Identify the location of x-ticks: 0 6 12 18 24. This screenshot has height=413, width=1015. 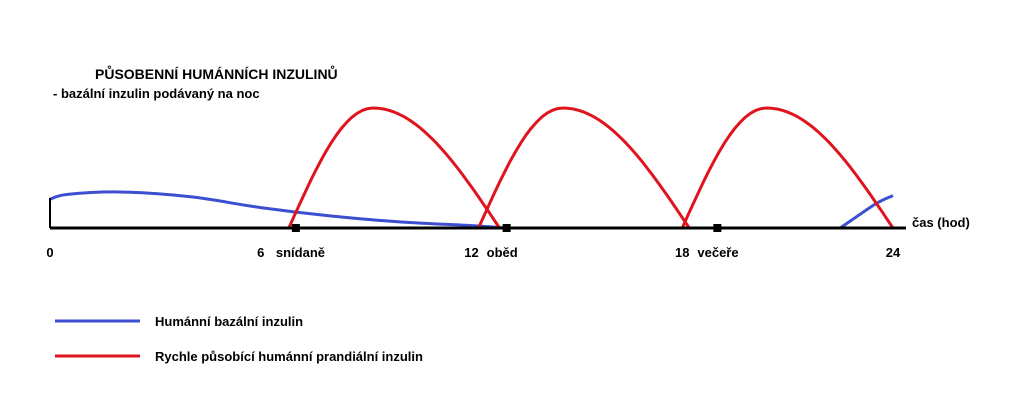
(473, 252).